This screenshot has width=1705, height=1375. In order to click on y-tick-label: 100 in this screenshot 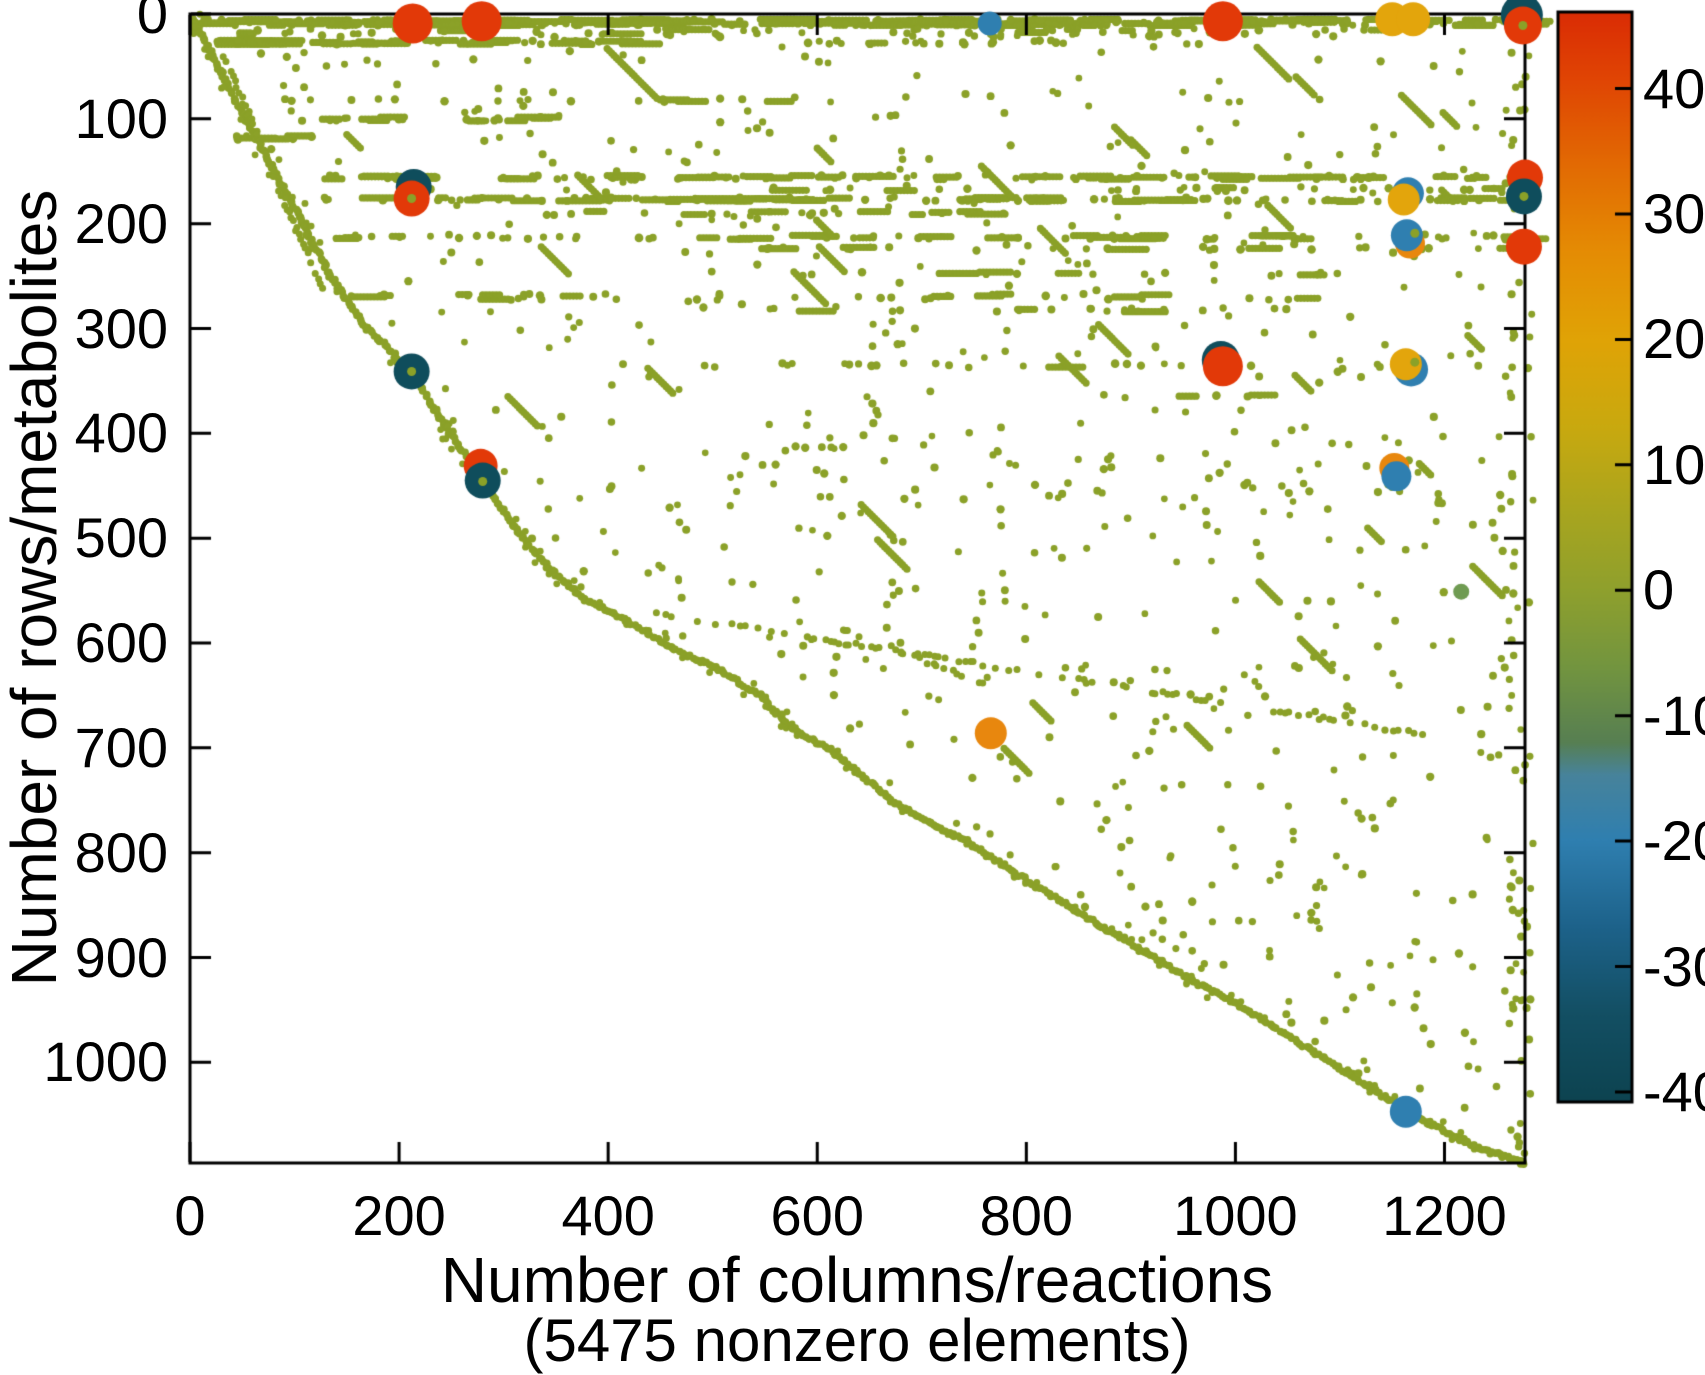, I will do `click(121, 118)`.